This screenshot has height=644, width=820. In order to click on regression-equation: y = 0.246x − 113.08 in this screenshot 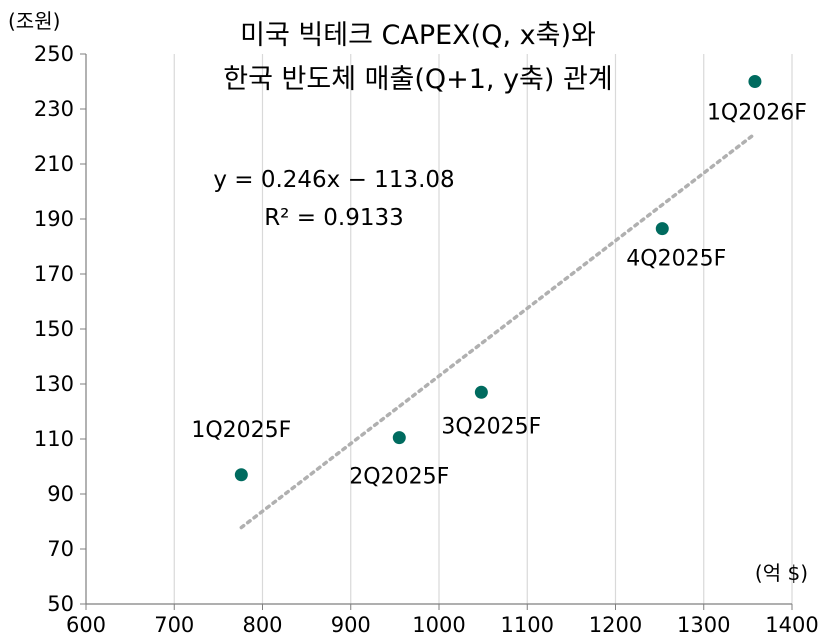, I will do `click(333, 180)`.